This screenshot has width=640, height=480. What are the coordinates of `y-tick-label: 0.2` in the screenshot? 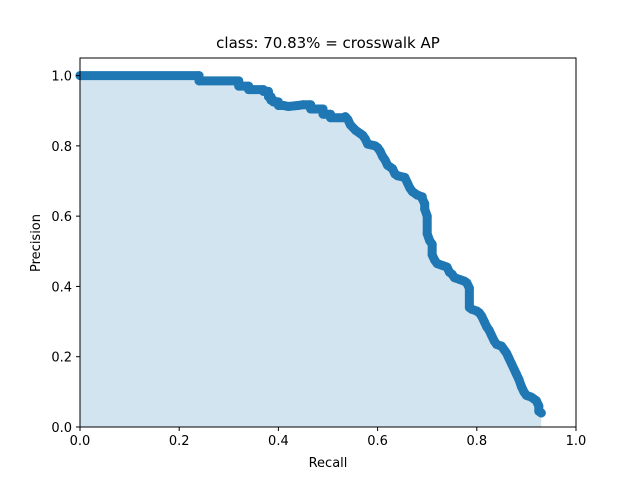 It's located at (61, 358).